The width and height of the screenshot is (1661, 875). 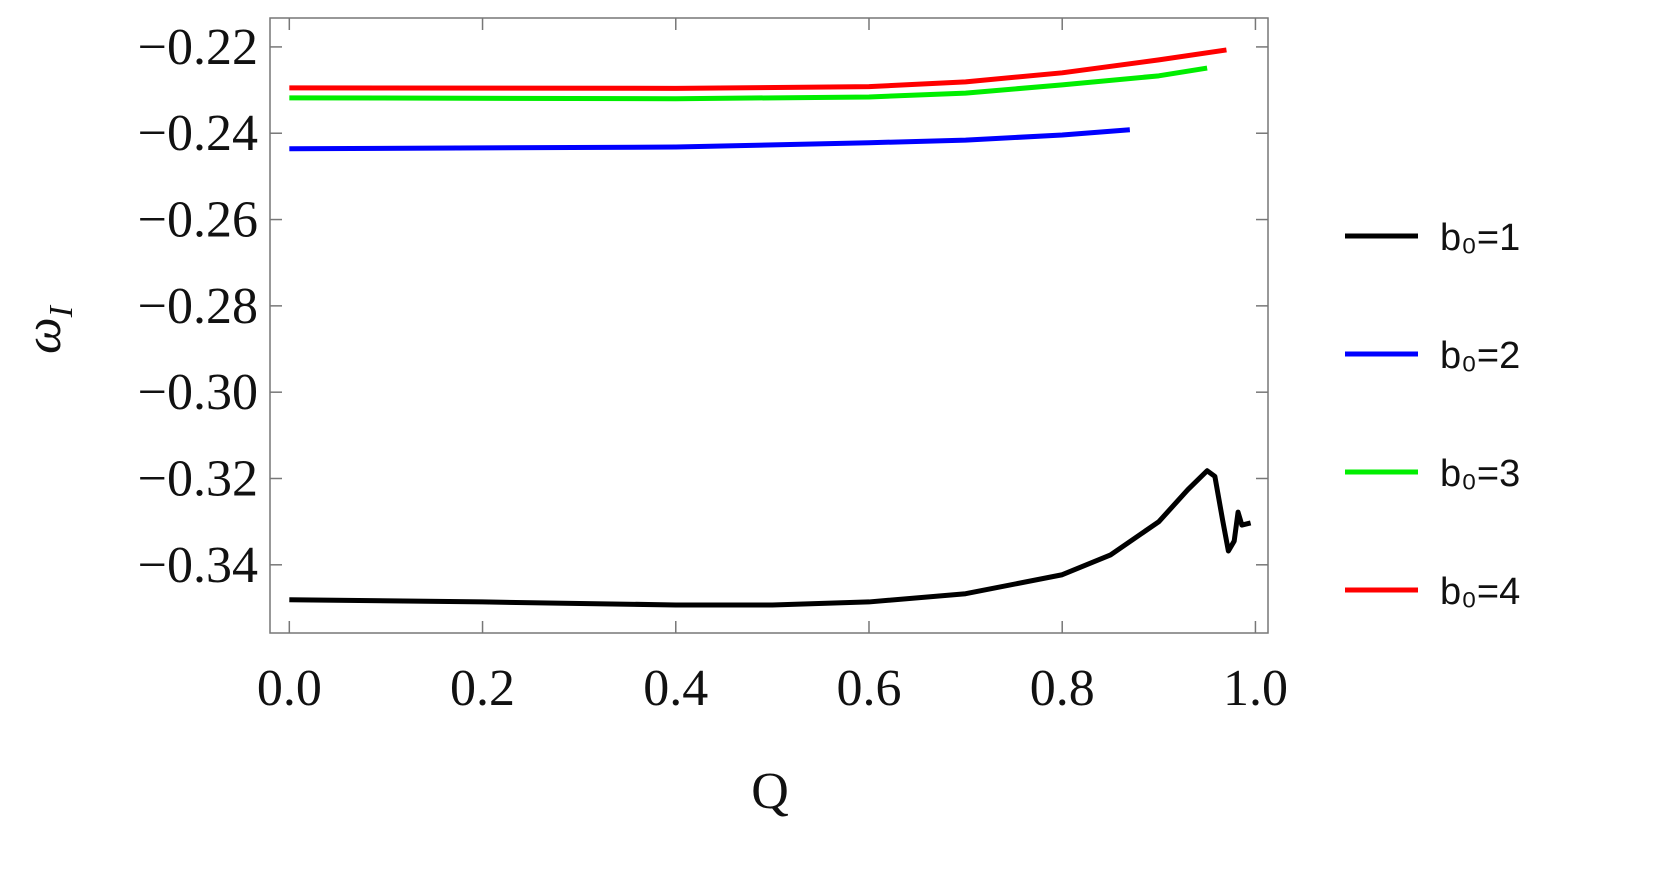 I want to click on y-axis-label-group: ωI, so click(x=47, y=329).